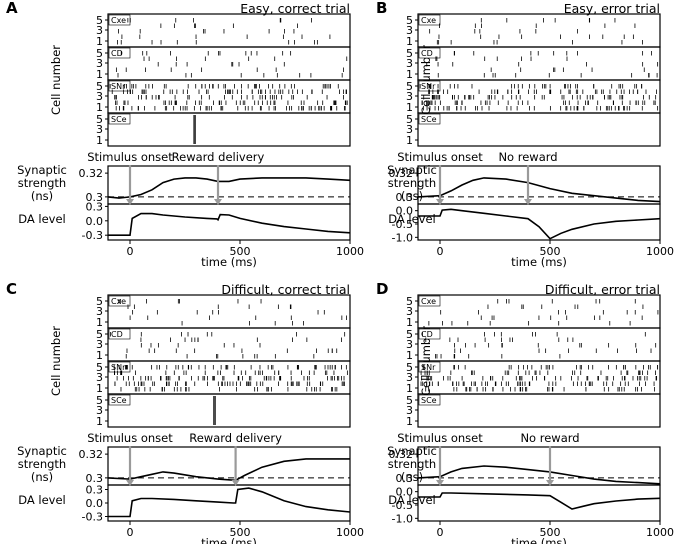 Image resolution: width=680 pixels, height=544 pixels. Describe the element at coordinates (381, 8) in the screenshot. I see `panel-letter: B` at that location.